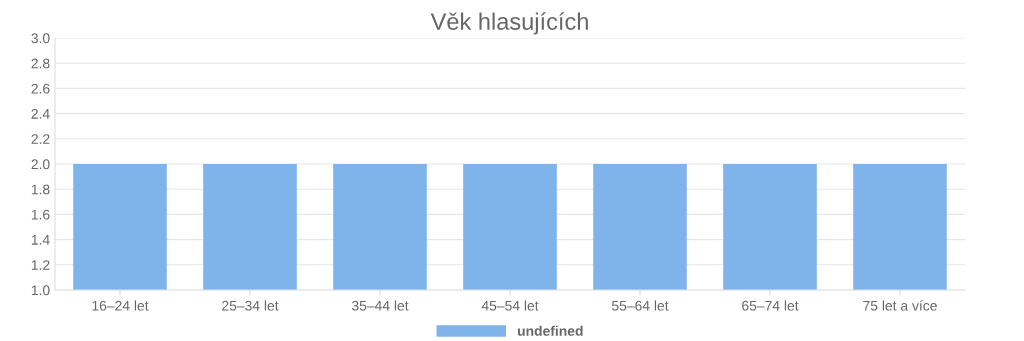  I want to click on y-tick-label: 1.0, so click(40, 290).